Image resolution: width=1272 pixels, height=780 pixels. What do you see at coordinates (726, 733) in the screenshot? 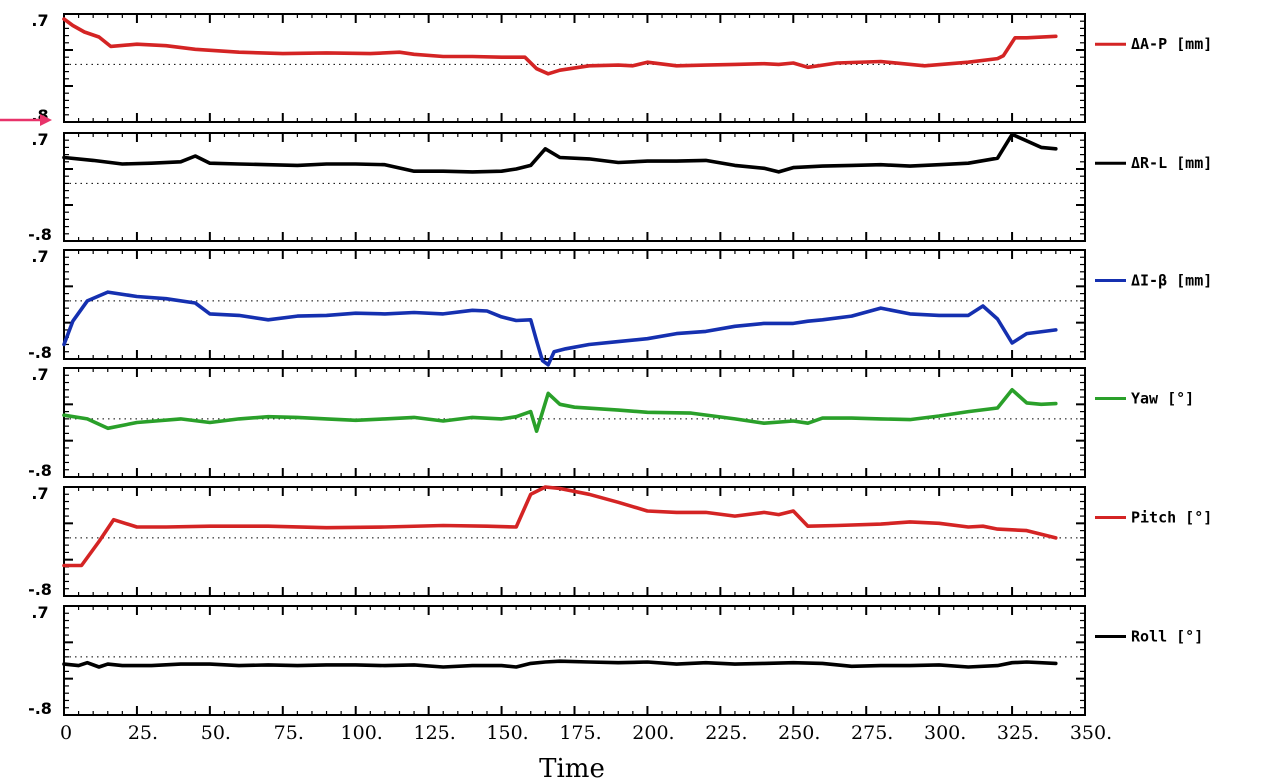
I see `x-tick-label: 225.` at bounding box center [726, 733].